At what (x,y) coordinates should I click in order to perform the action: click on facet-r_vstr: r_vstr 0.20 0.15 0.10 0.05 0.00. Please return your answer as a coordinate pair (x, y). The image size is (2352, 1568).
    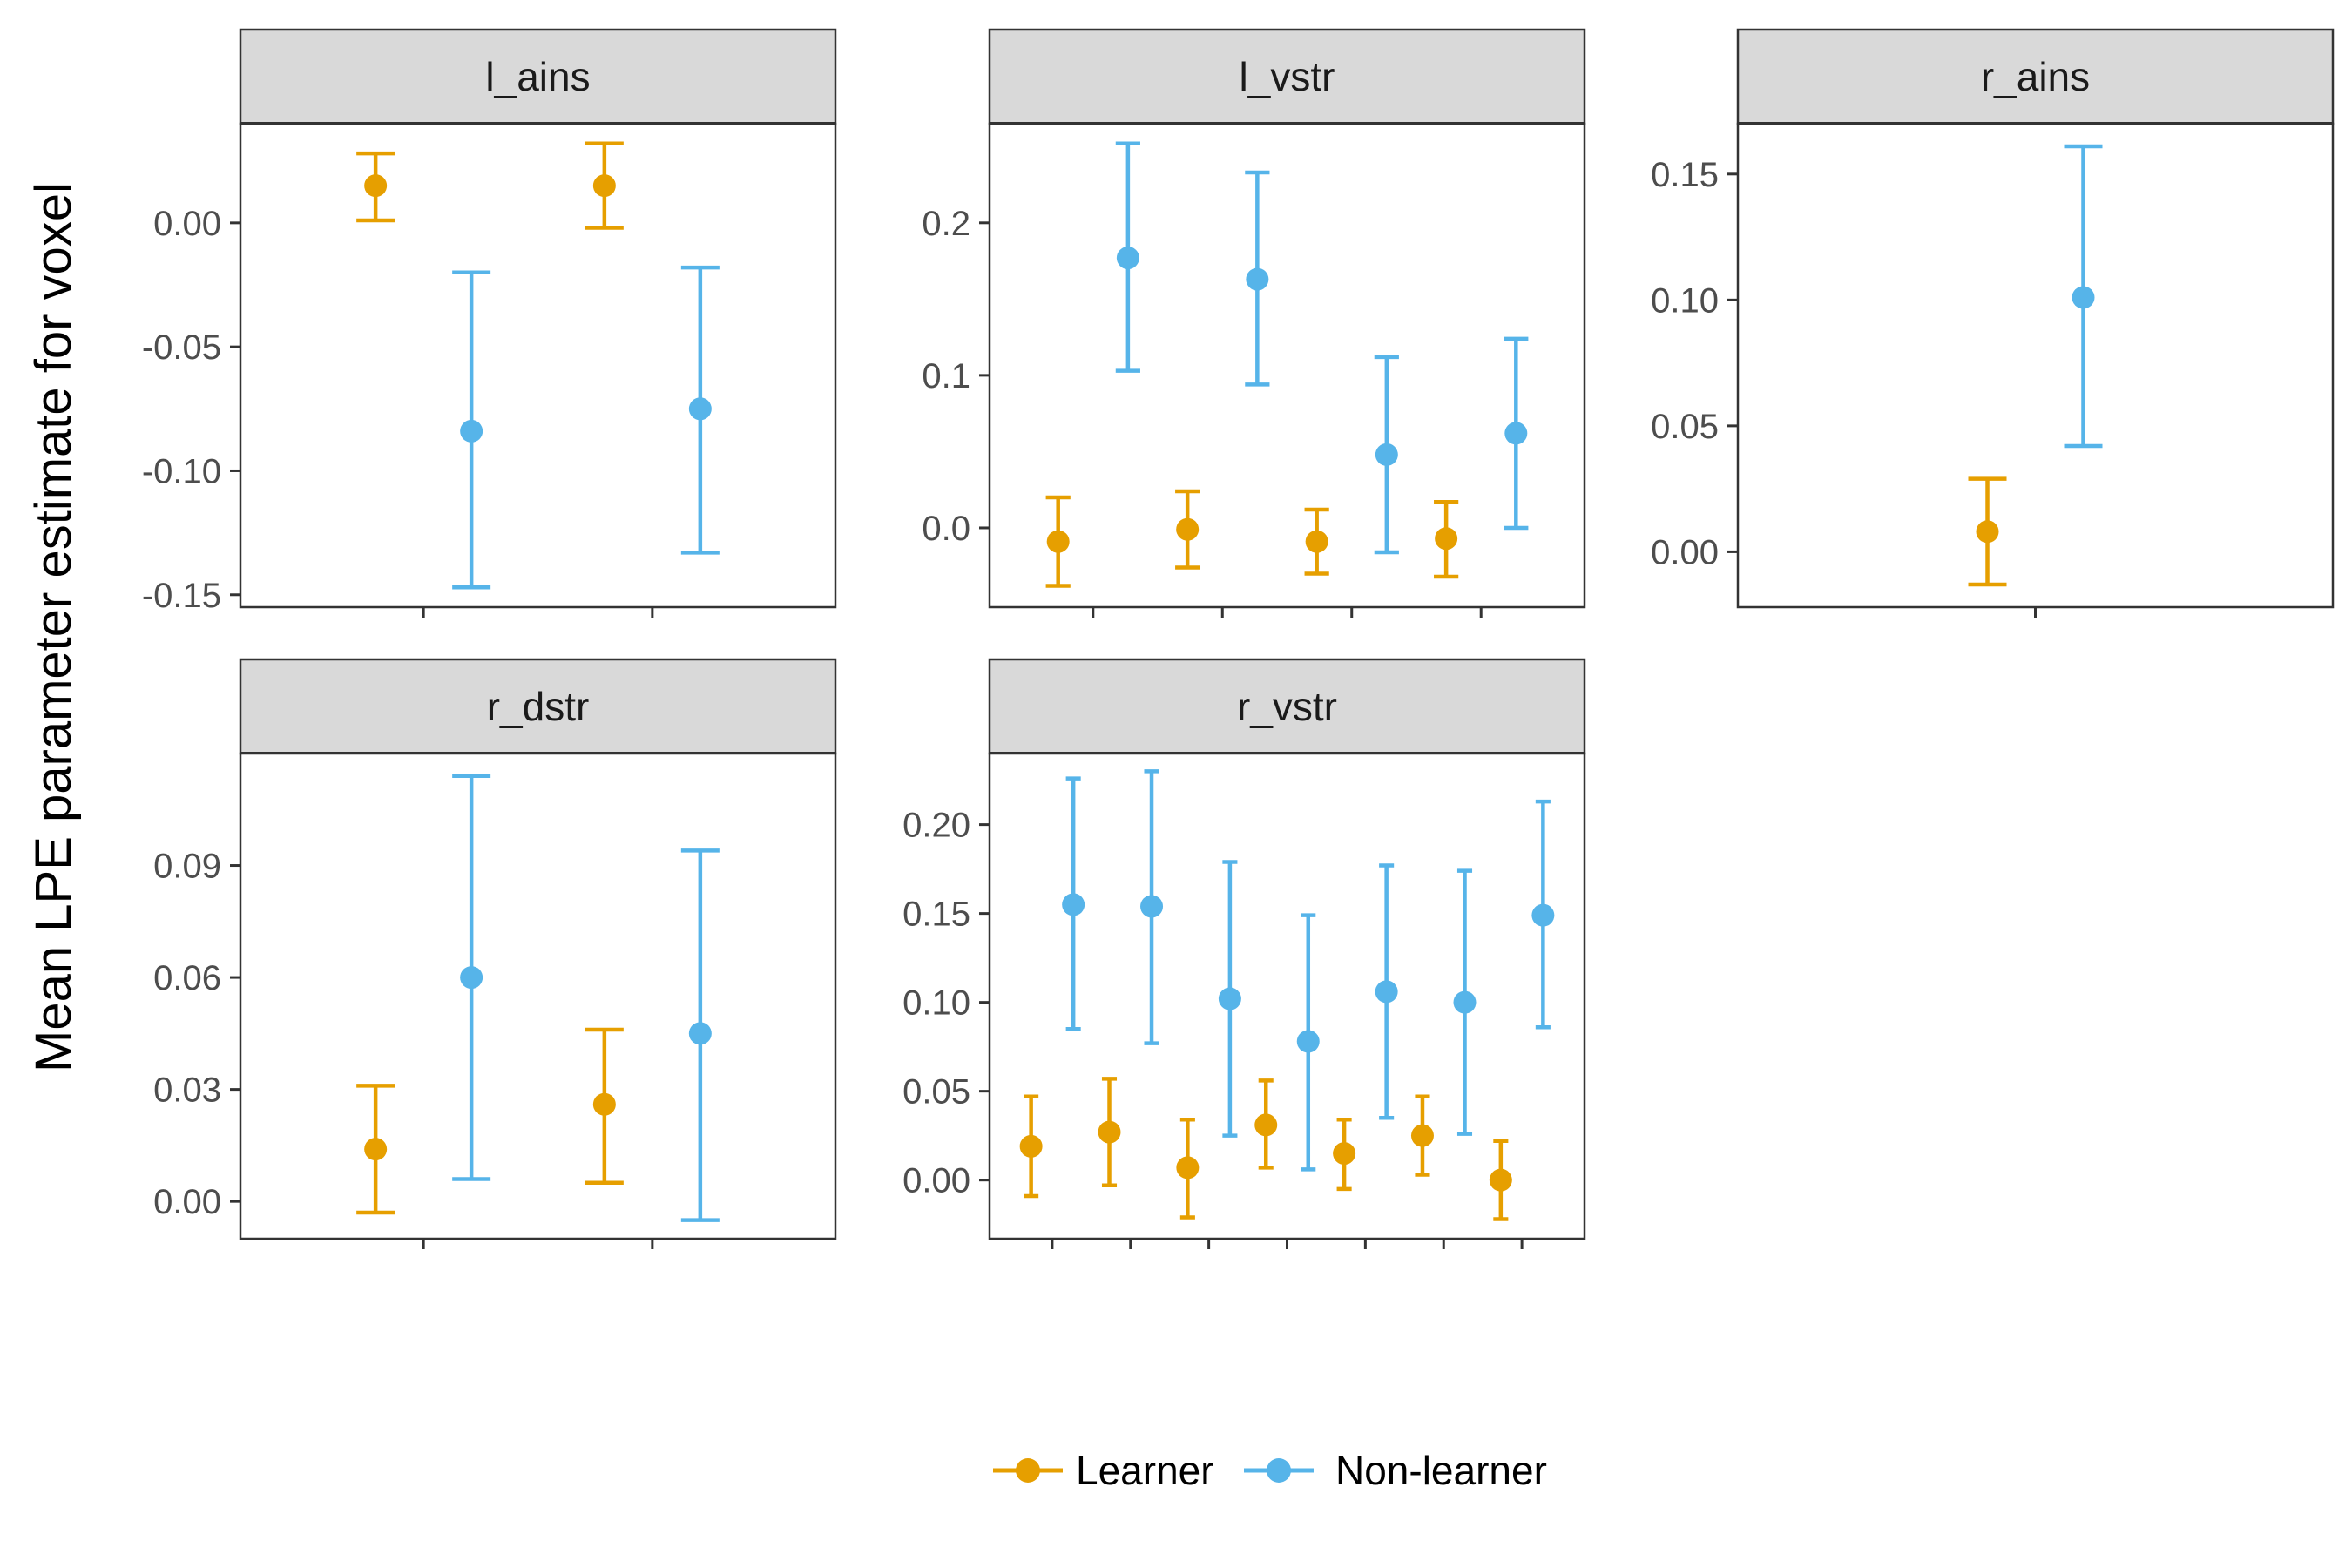
    Looking at the image, I should click on (1244, 954).